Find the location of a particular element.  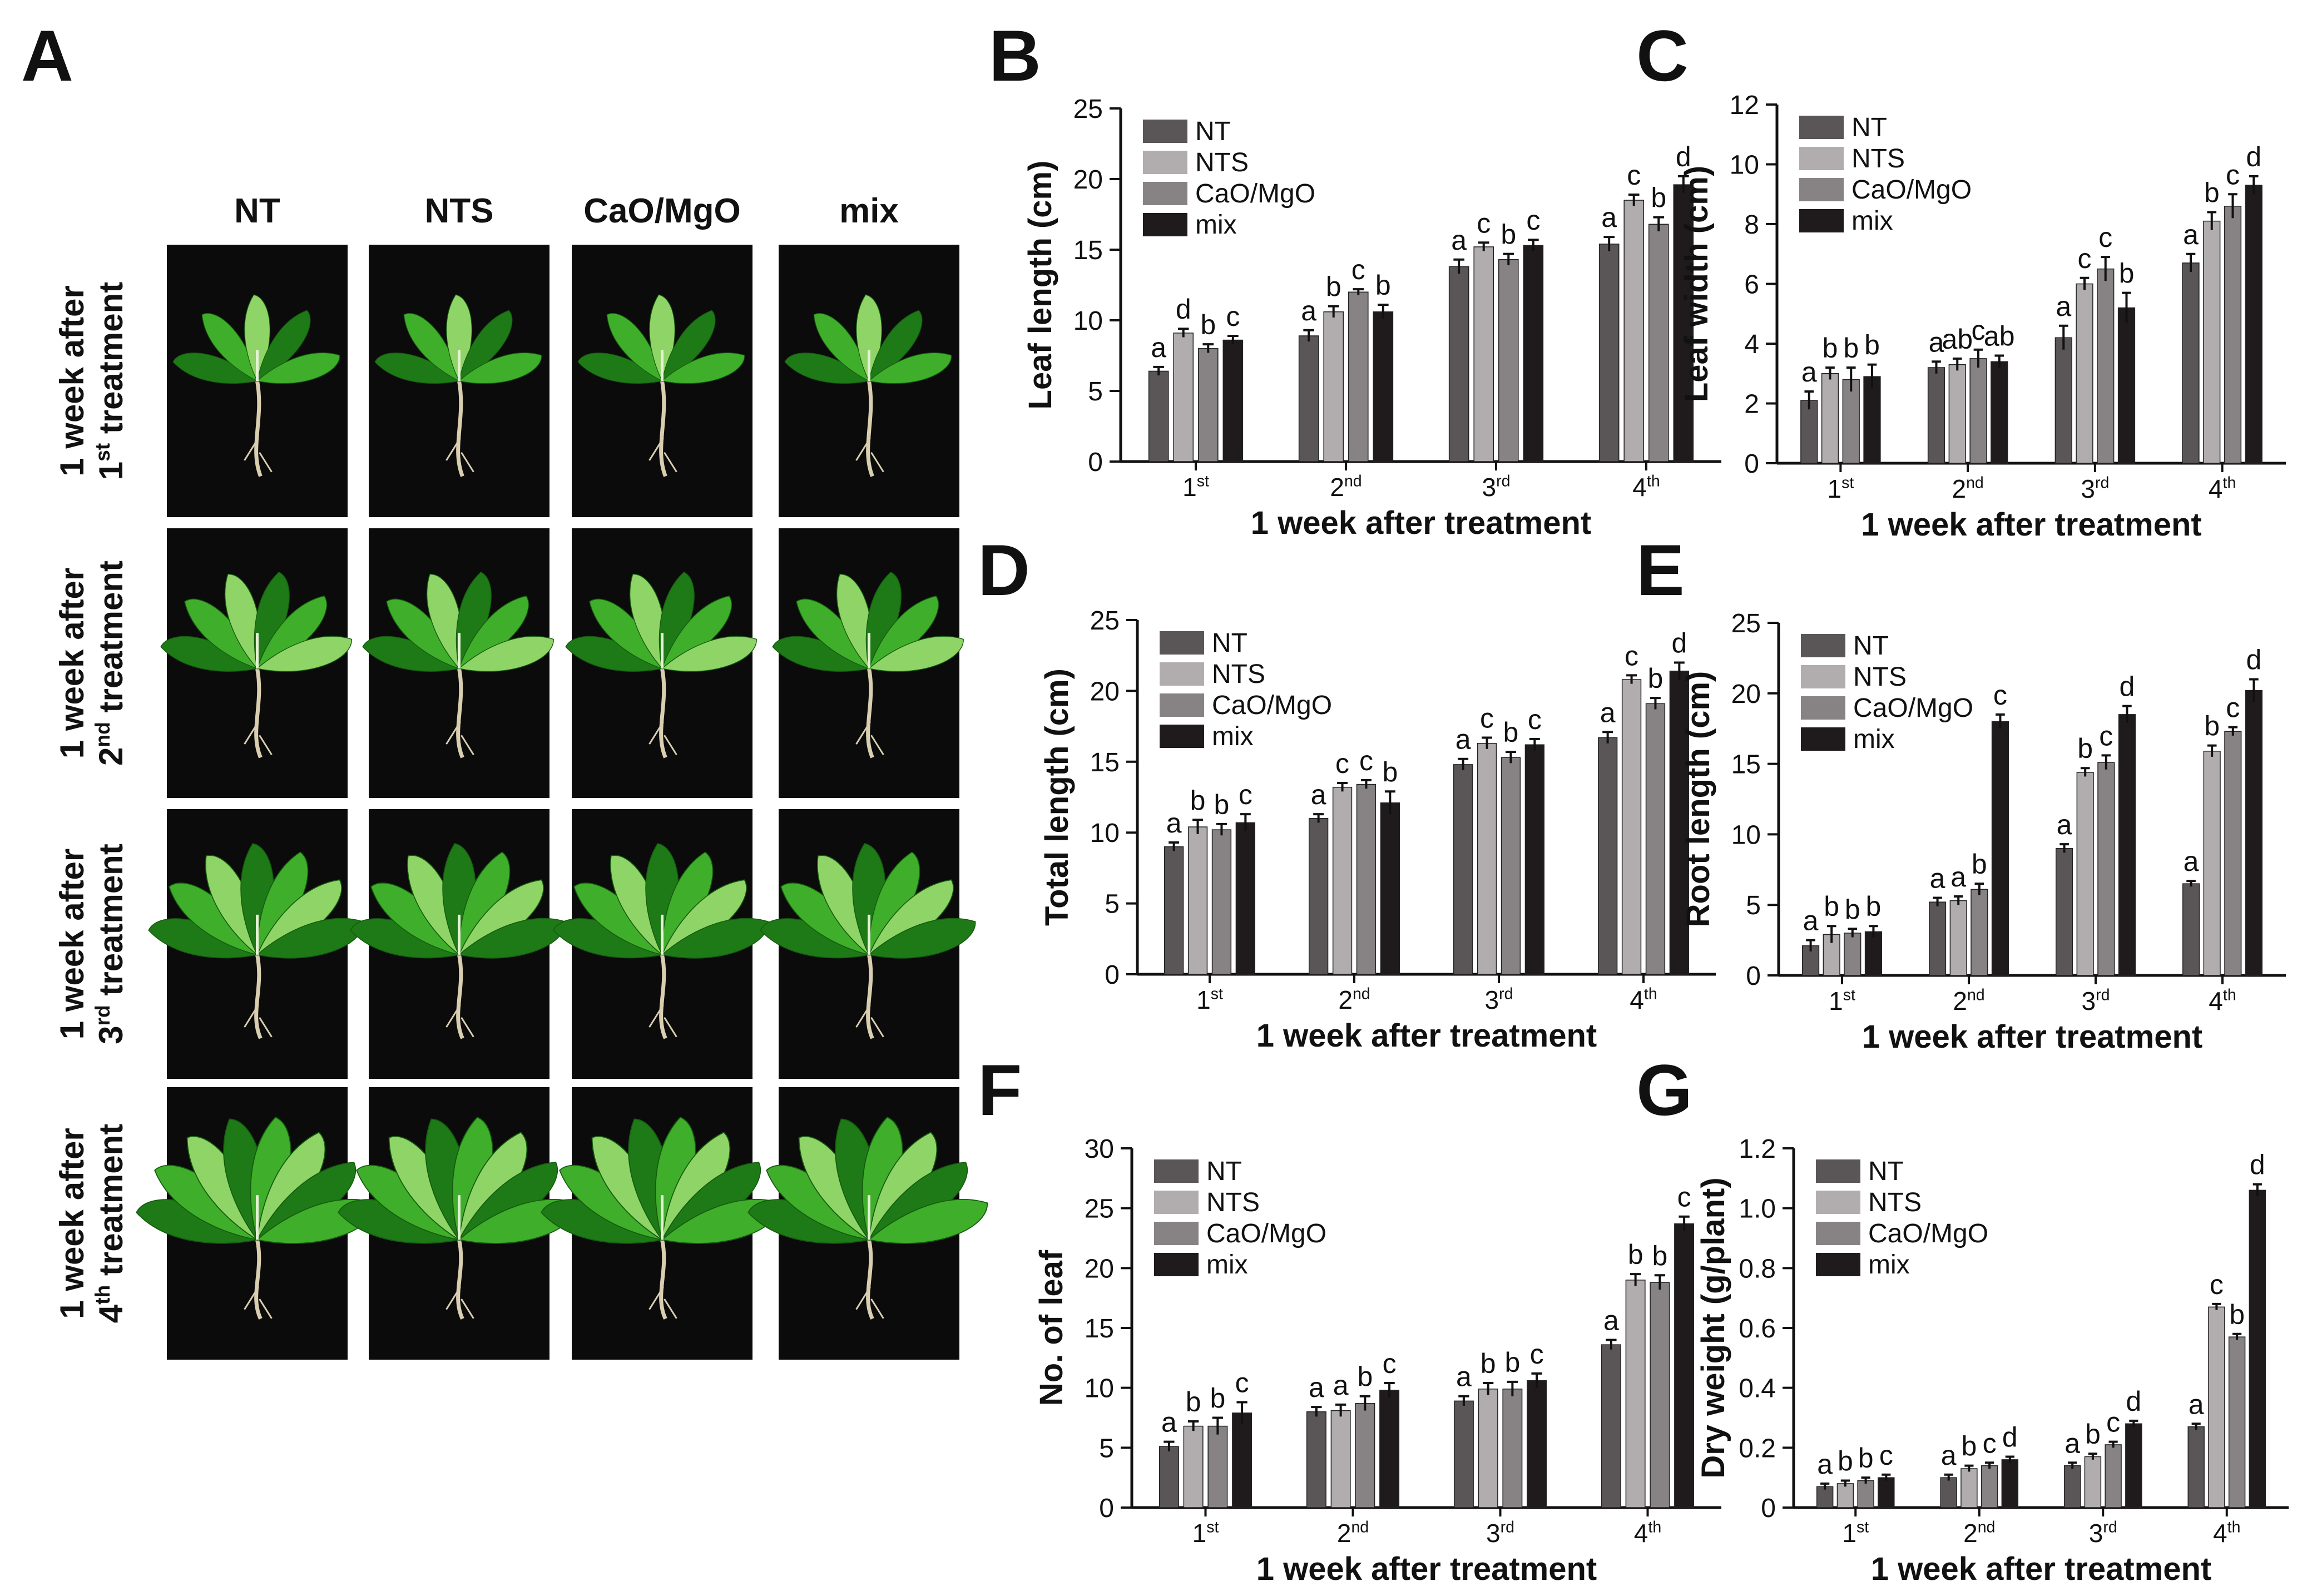

row-label-line2: 4th treatment is located at coordinates (110, 1224).